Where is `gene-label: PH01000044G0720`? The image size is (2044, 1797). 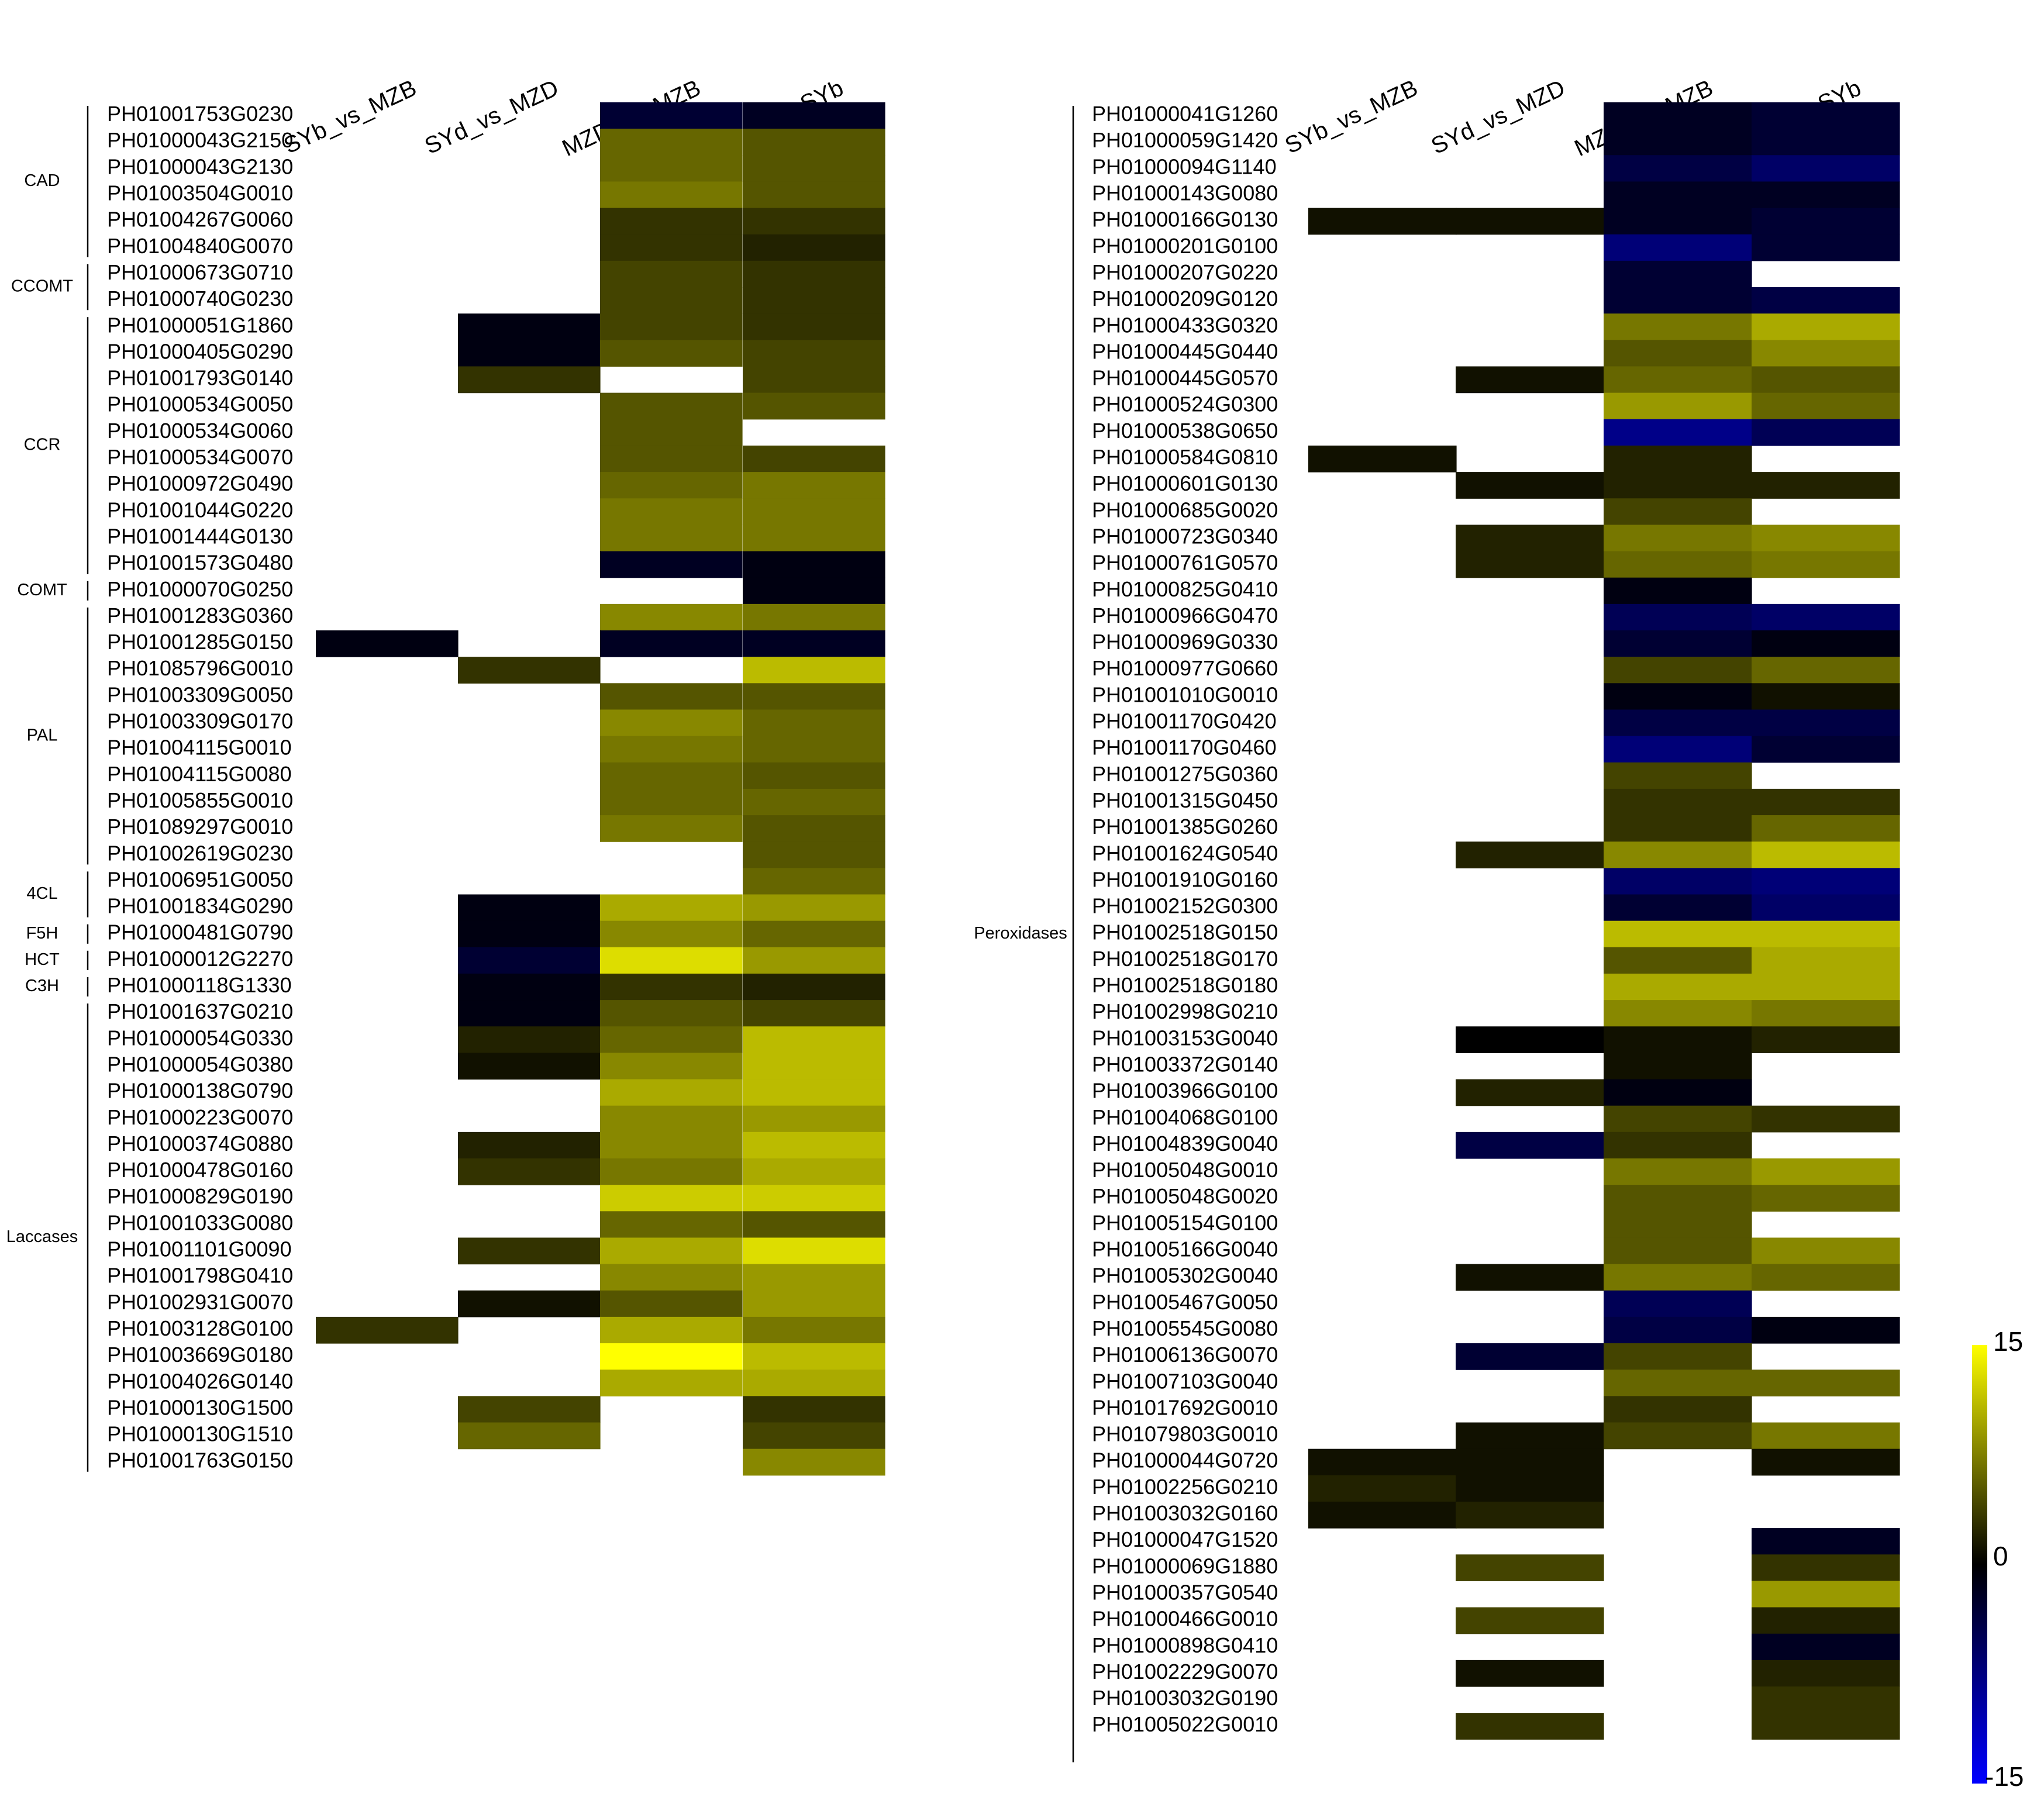 gene-label: PH01000044G0720 is located at coordinates (1185, 1460).